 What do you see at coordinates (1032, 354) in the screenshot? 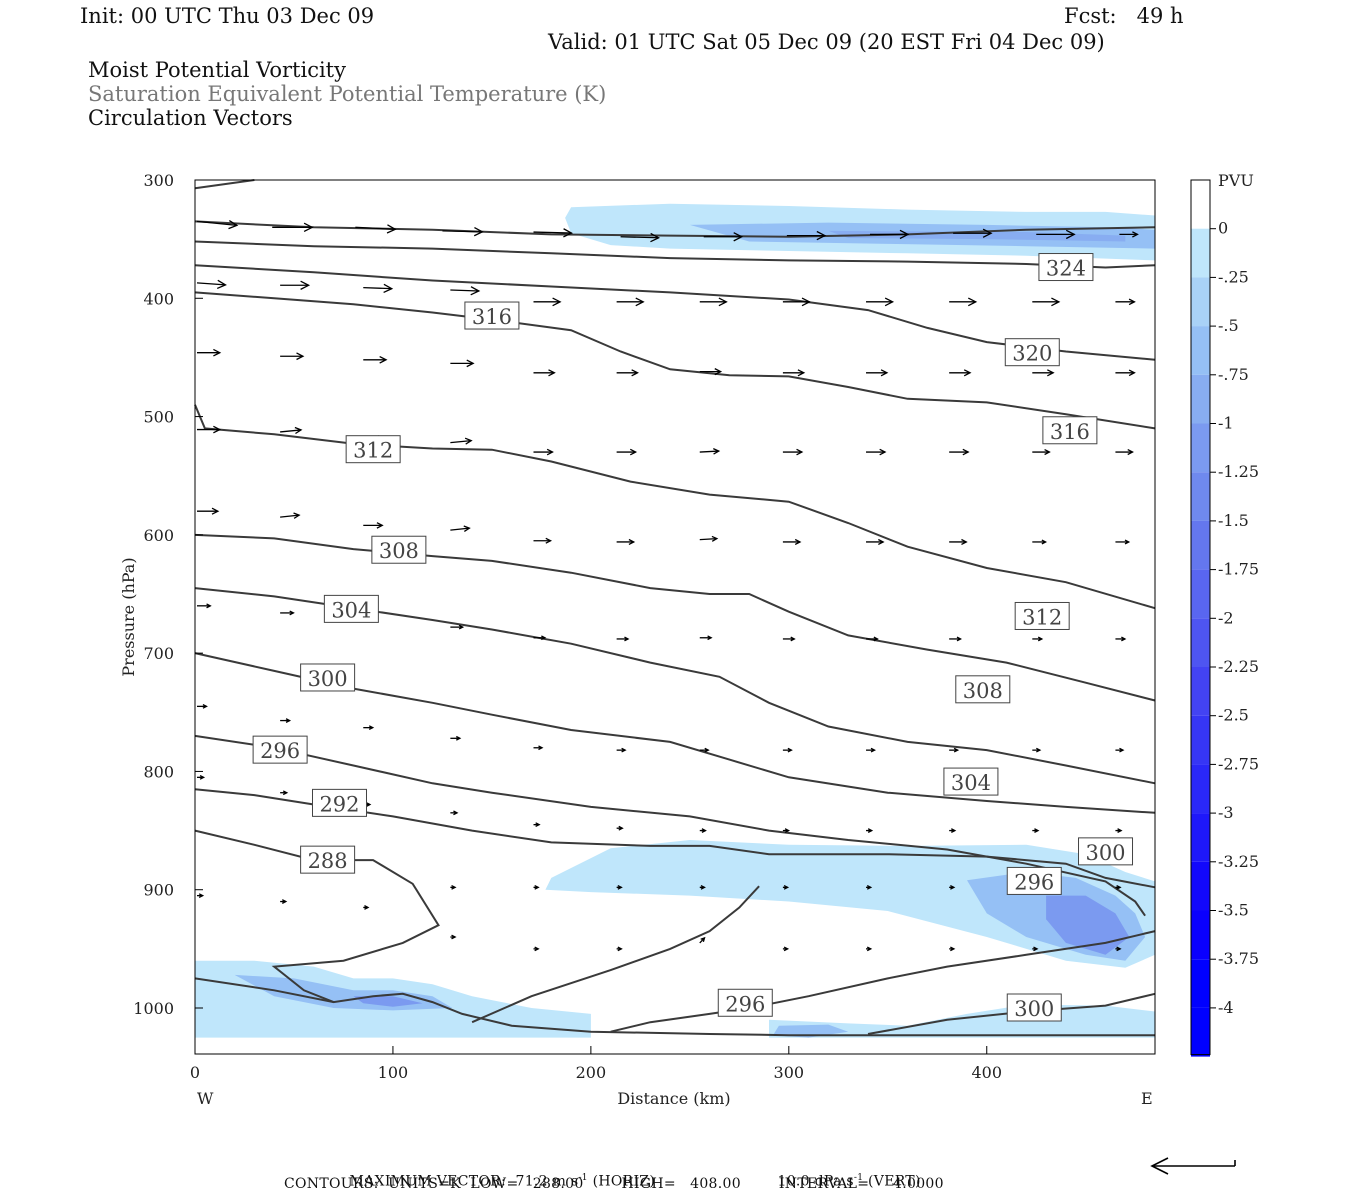
I see `svg-text: 320` at bounding box center [1032, 354].